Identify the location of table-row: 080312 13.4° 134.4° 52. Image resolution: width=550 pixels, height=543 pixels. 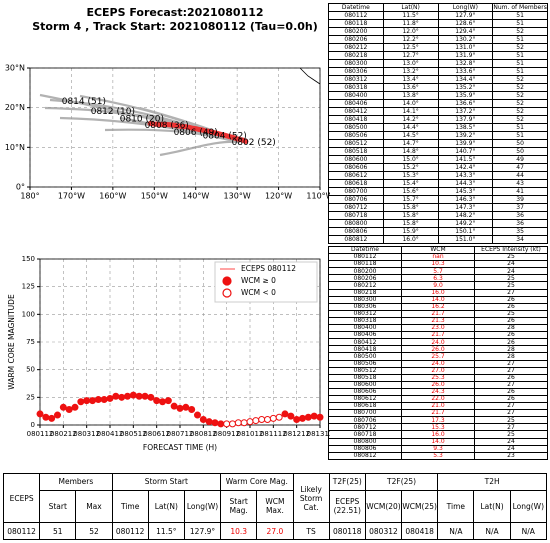
(438, 79).